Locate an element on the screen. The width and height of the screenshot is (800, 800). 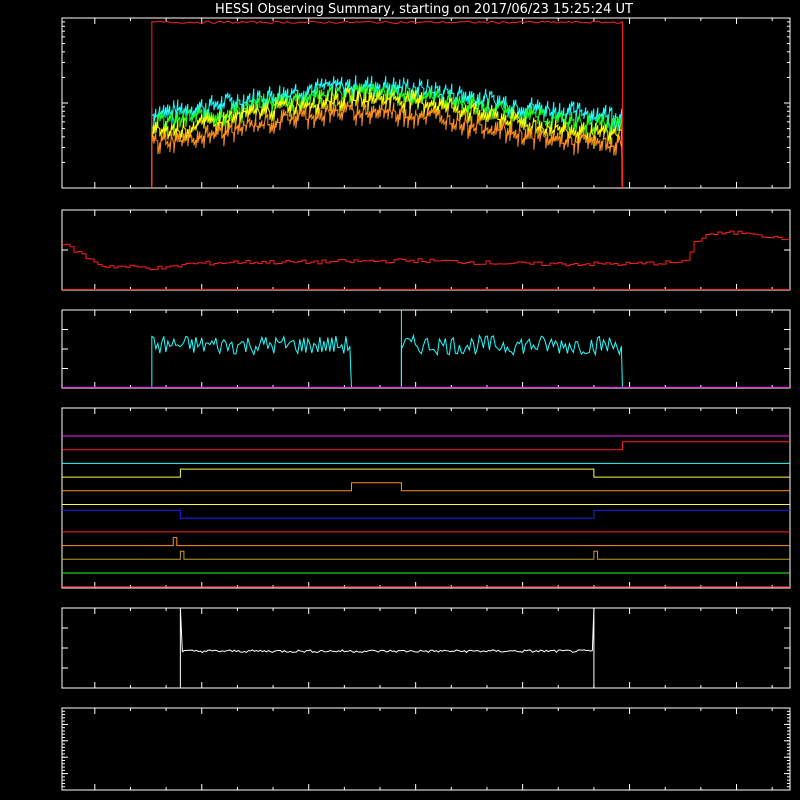
panel-livetime is located at coordinates (426, 749).